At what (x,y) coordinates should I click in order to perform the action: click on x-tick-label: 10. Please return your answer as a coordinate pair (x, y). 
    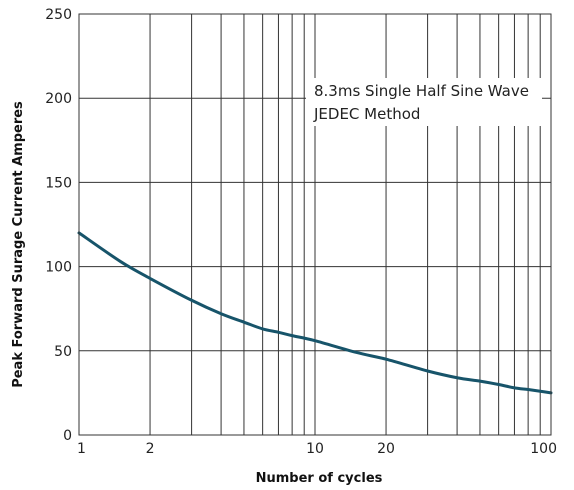
    Looking at the image, I should click on (315, 449).